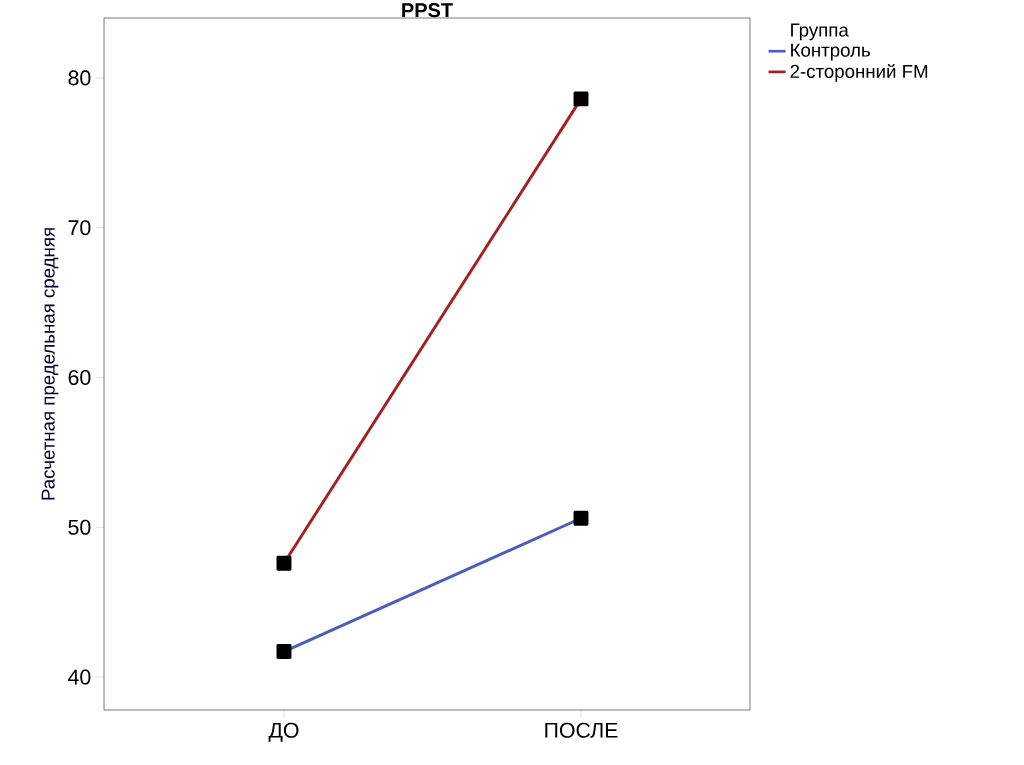  Describe the element at coordinates (427, 10) in the screenshot. I see `chart-title: PPST` at that location.